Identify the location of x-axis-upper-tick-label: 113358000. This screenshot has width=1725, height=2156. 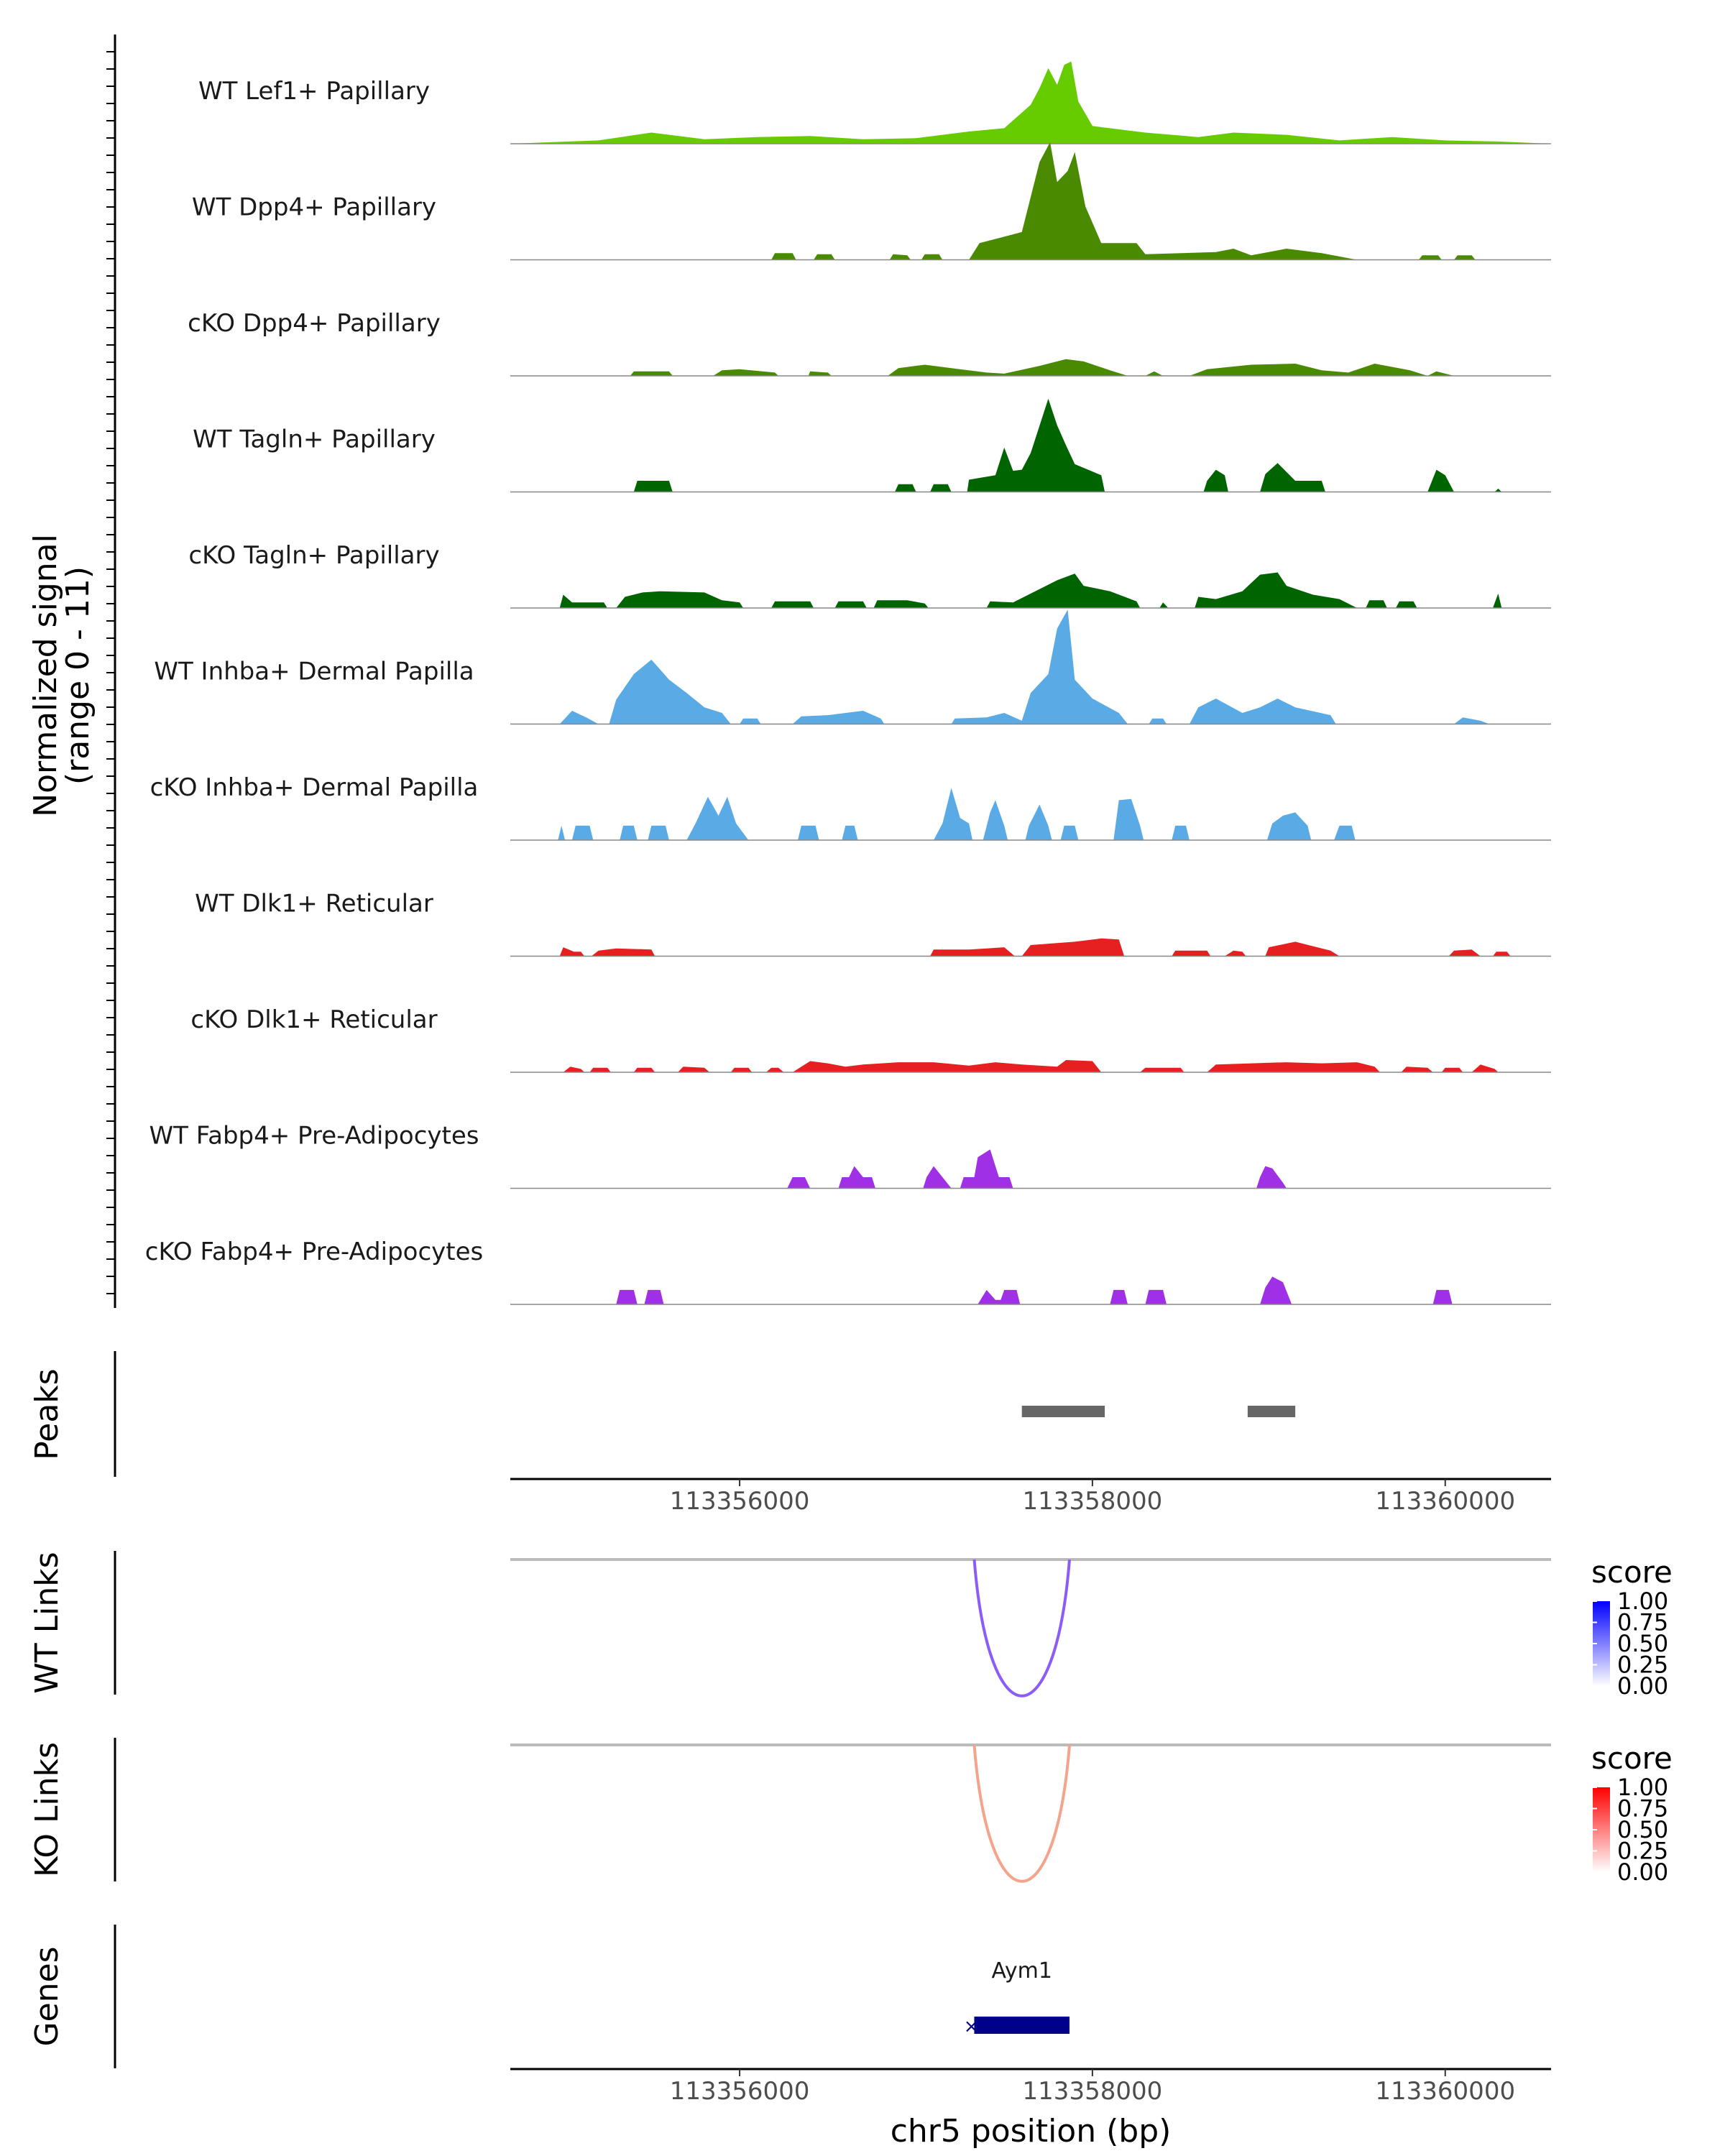
(1093, 1501).